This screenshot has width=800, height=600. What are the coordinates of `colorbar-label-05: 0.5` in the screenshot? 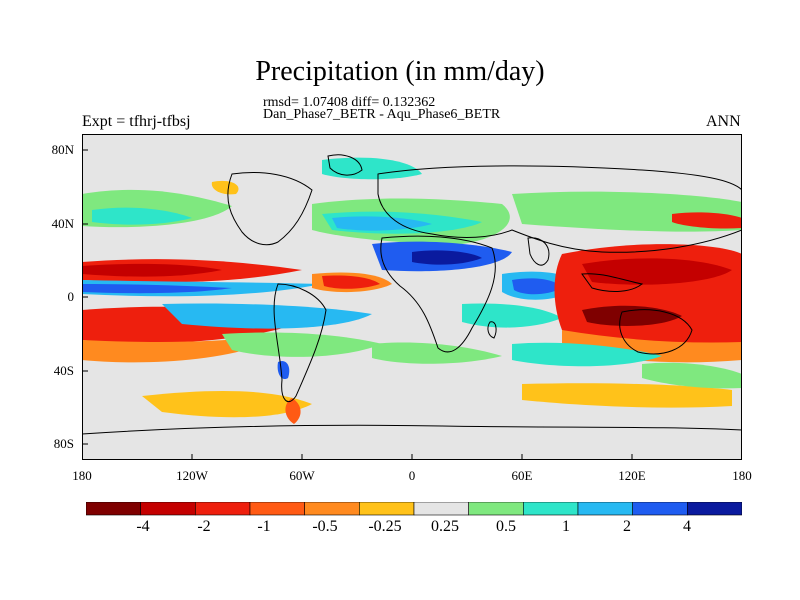 It's located at (506, 526).